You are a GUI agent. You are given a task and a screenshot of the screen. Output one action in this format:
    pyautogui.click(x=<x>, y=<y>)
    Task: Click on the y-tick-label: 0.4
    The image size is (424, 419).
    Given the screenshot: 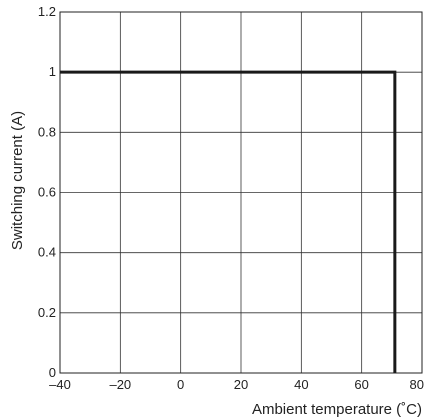 What is the action you would take?
    pyautogui.click(x=47, y=252)
    